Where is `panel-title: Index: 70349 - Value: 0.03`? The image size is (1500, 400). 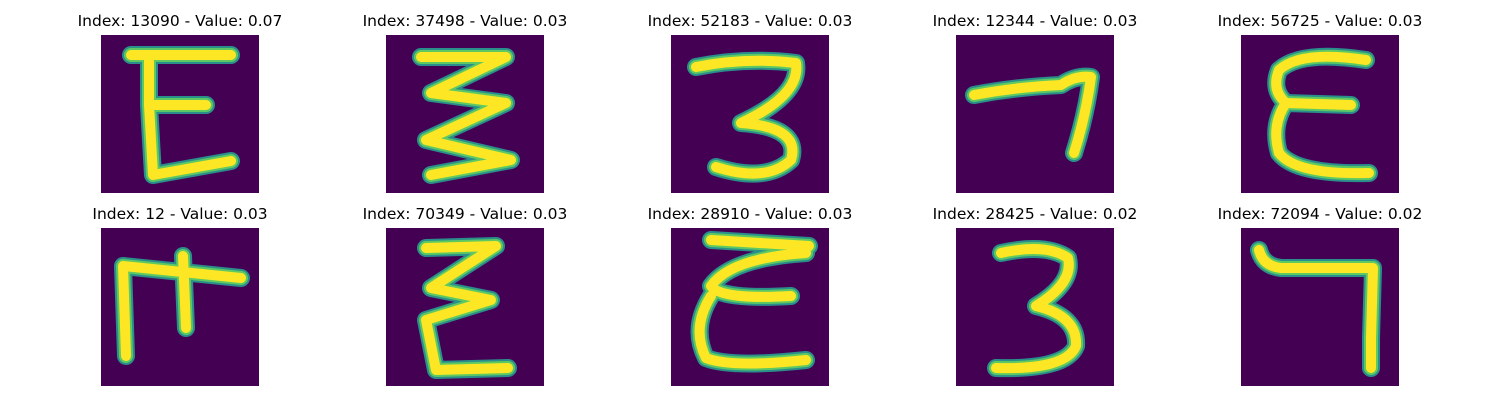 panel-title: Index: 70349 - Value: 0.03 is located at coordinates (465, 214).